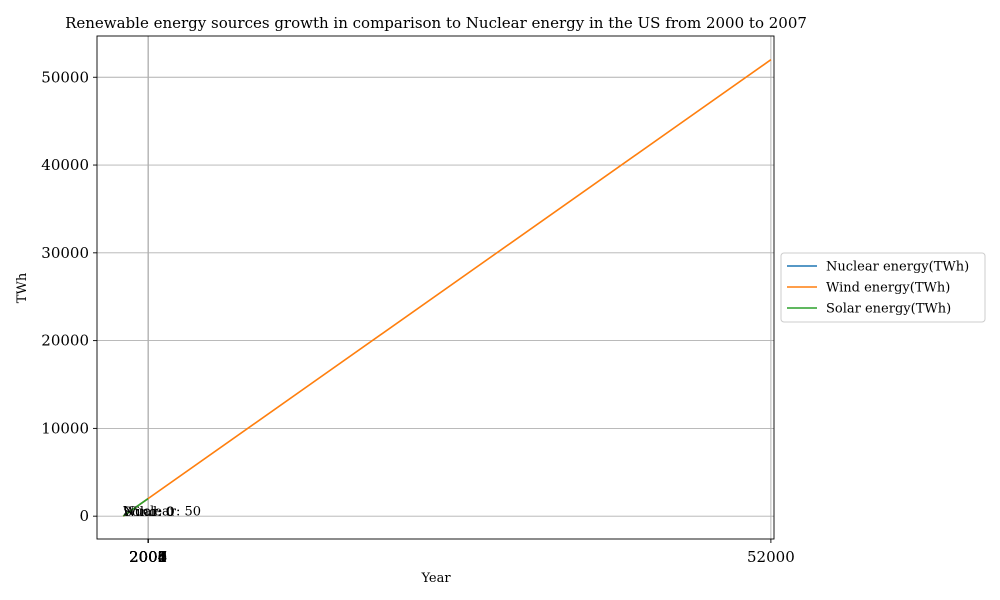 The image size is (1000, 600). What do you see at coordinates (888, 309) in the screenshot?
I see `legend-entry: Solar energy(TWh)` at bounding box center [888, 309].